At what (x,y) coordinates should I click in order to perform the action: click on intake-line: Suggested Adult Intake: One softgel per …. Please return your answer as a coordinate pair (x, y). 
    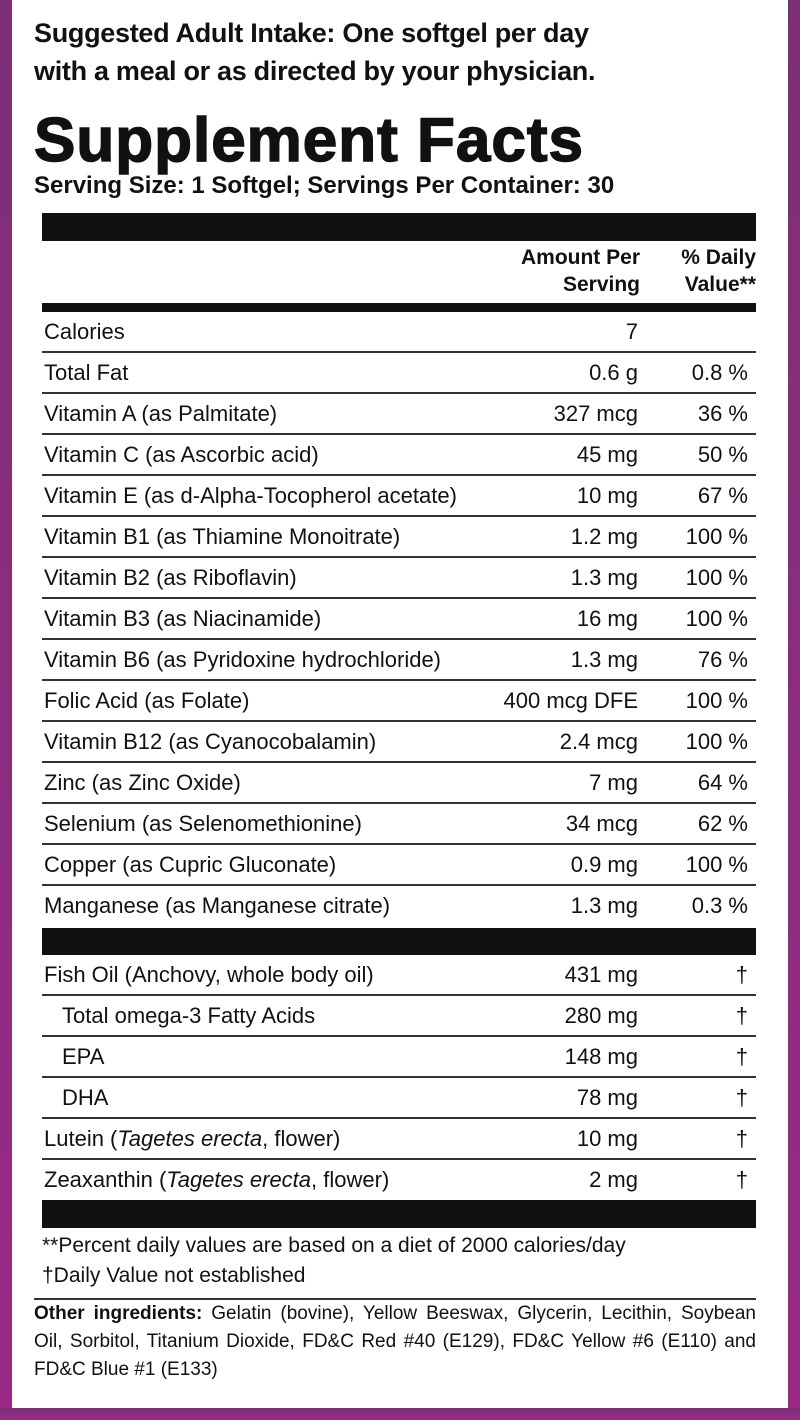
    Looking at the image, I should click on (311, 33).